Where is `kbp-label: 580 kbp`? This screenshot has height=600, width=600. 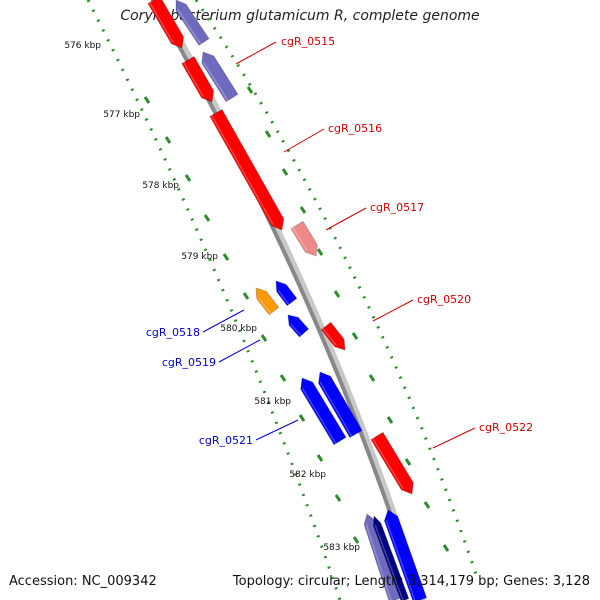 kbp-label: 580 kbp is located at coordinates (238, 329).